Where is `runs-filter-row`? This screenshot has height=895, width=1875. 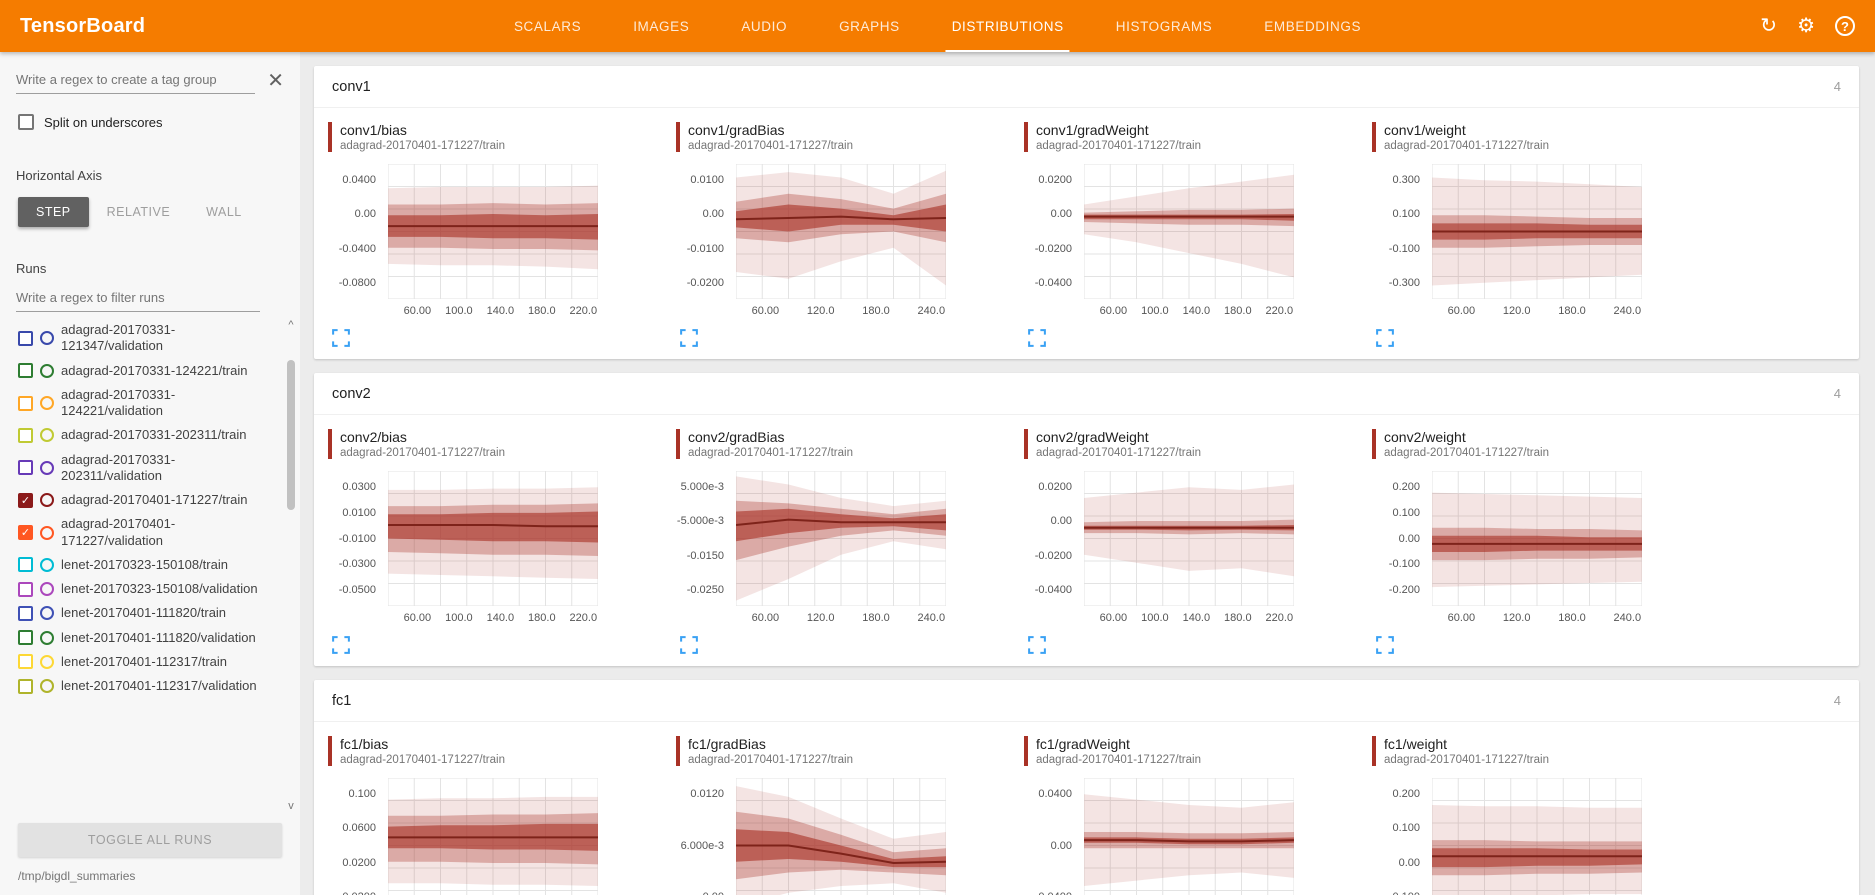 runs-filter-row is located at coordinates (158, 298).